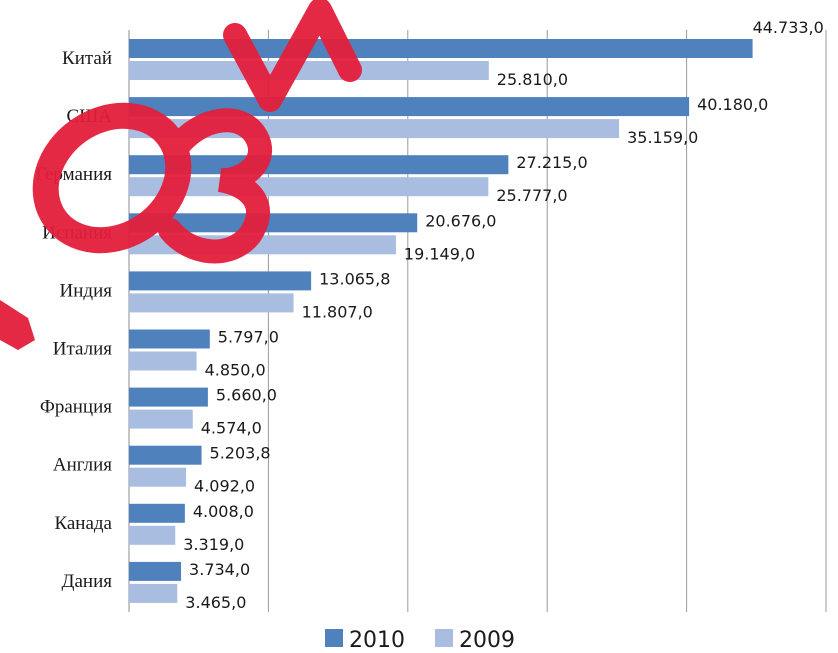 This screenshot has width=838, height=653. I want to click on data-label: 19.149,0, so click(439, 253).